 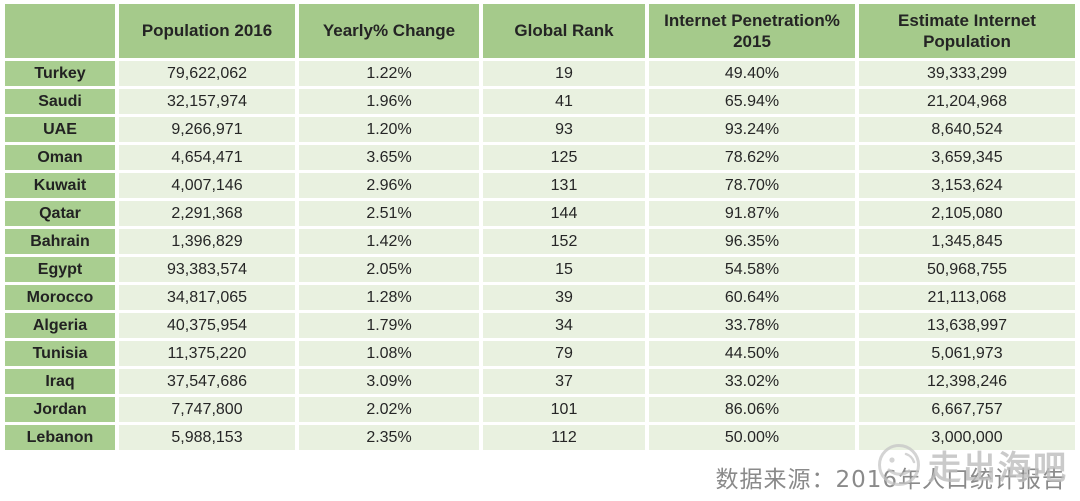 What do you see at coordinates (207, 269) in the screenshot?
I see `cell-population: 93,383,574` at bounding box center [207, 269].